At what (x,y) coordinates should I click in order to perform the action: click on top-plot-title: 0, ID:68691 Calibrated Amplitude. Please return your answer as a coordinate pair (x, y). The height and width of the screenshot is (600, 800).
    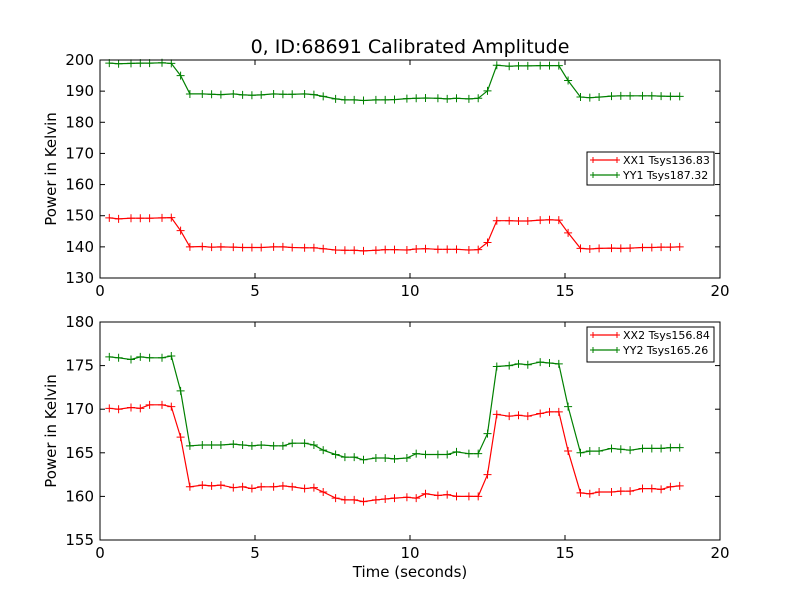
    Looking at the image, I should click on (410, 47).